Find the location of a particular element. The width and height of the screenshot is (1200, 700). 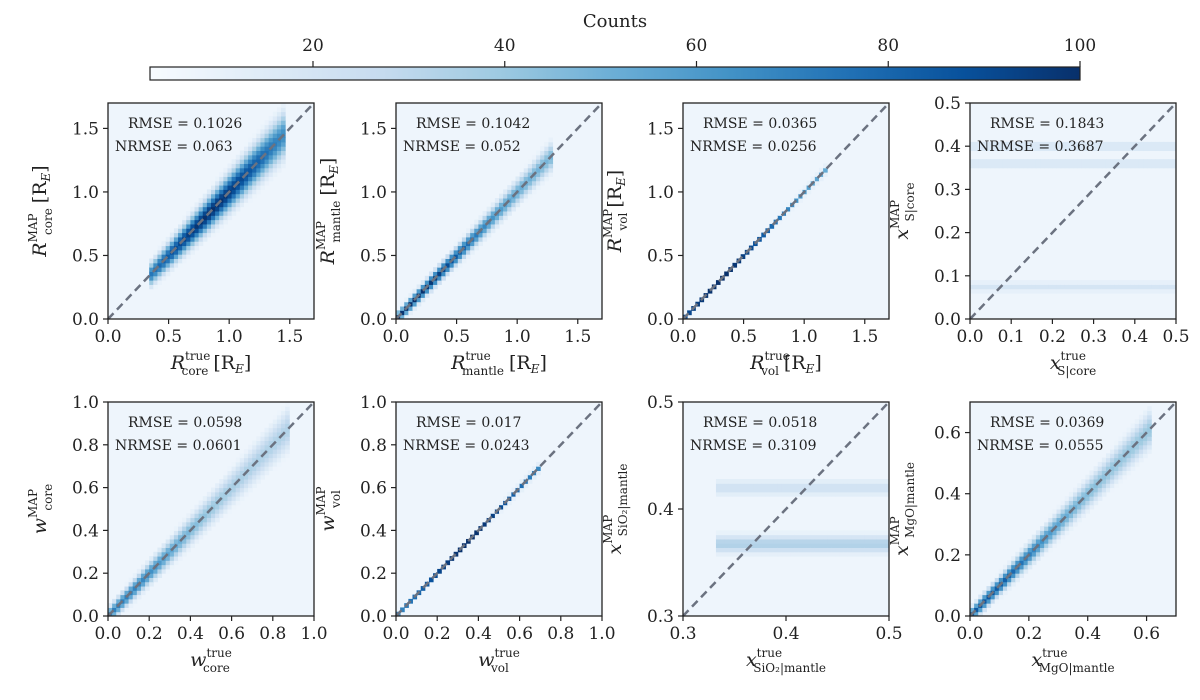

rmse-annotation: RMSE = 0.1042 is located at coordinates (473, 124).